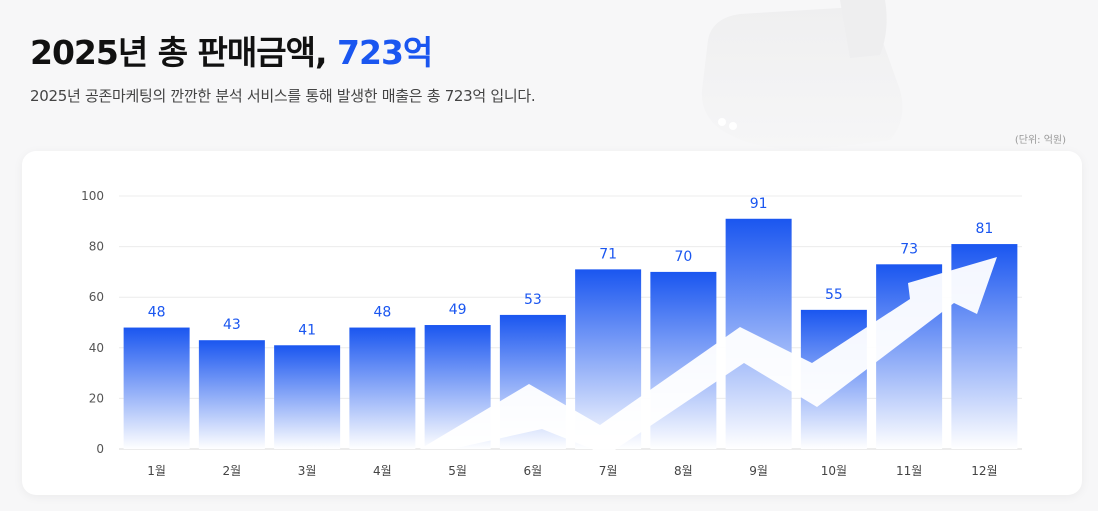 This screenshot has height=511, width=1098. Describe the element at coordinates (96, 398) in the screenshot. I see `y-tick-label: 20` at that location.